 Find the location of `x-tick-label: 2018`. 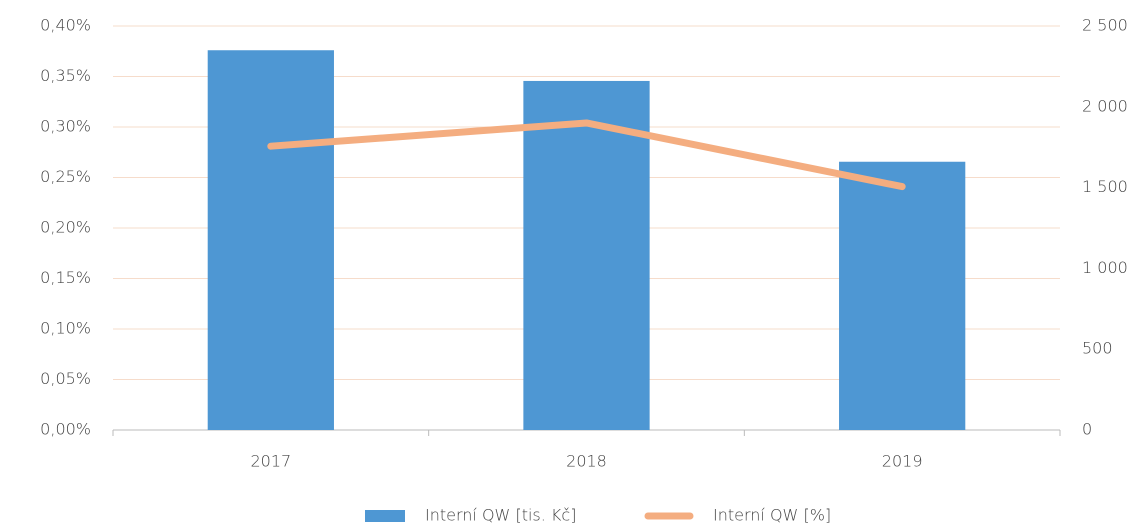

x-tick-label: 2018 is located at coordinates (586, 461).